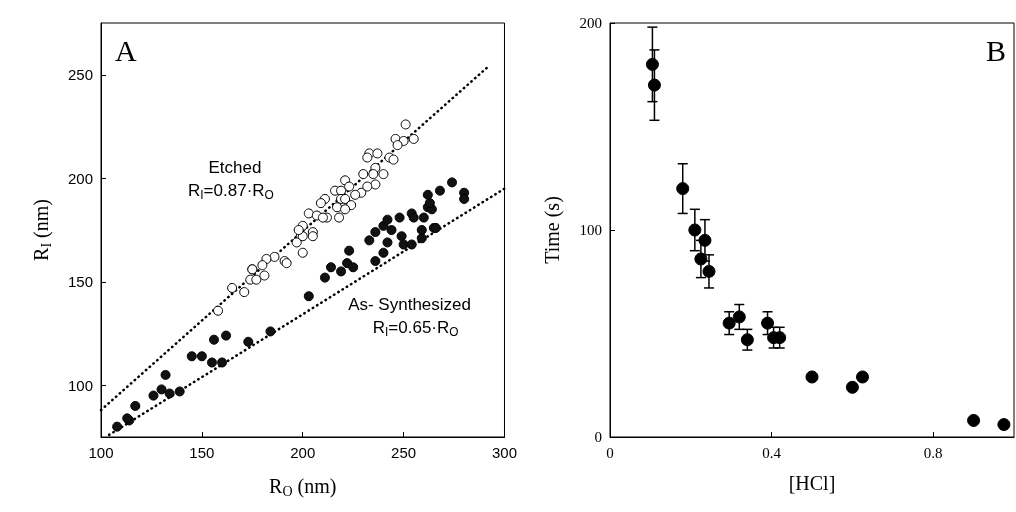  I want to click on x-tick-label: 0.4, so click(772, 452).